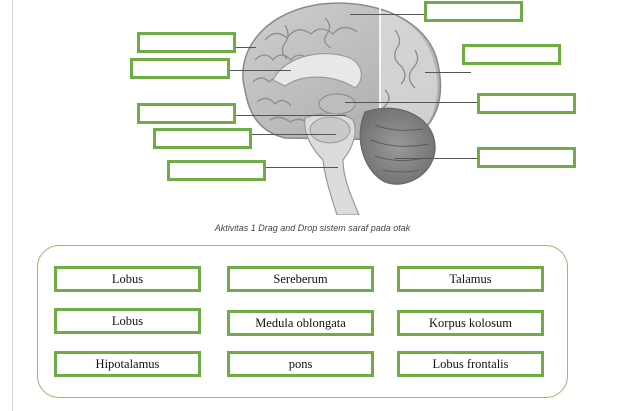  Describe the element at coordinates (330, 130) in the screenshot. I see `pons-shape` at that location.